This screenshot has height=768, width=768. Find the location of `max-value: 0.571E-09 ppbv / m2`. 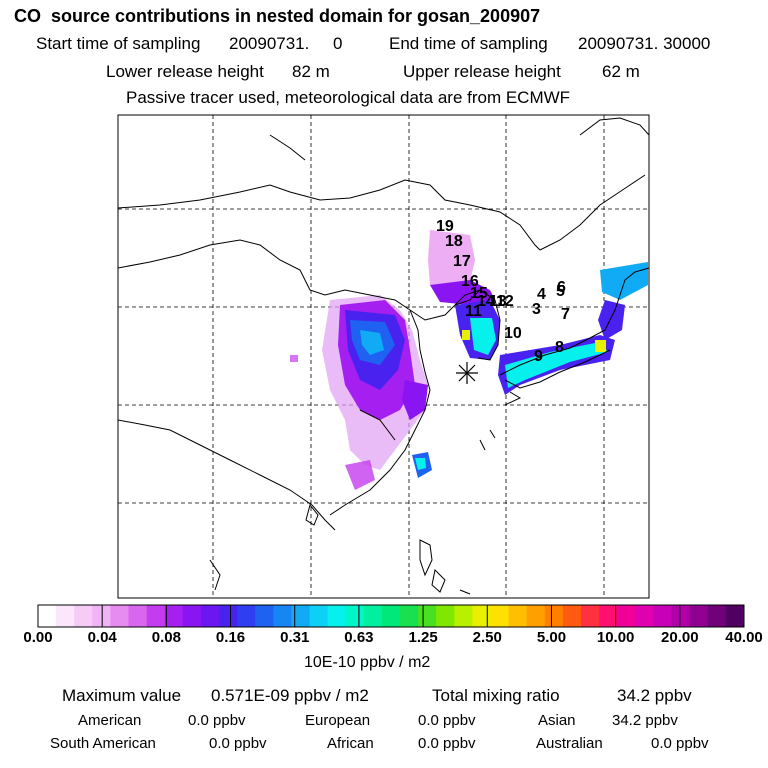

max-value: 0.571E-09 ppbv / m2 is located at coordinates (290, 695).